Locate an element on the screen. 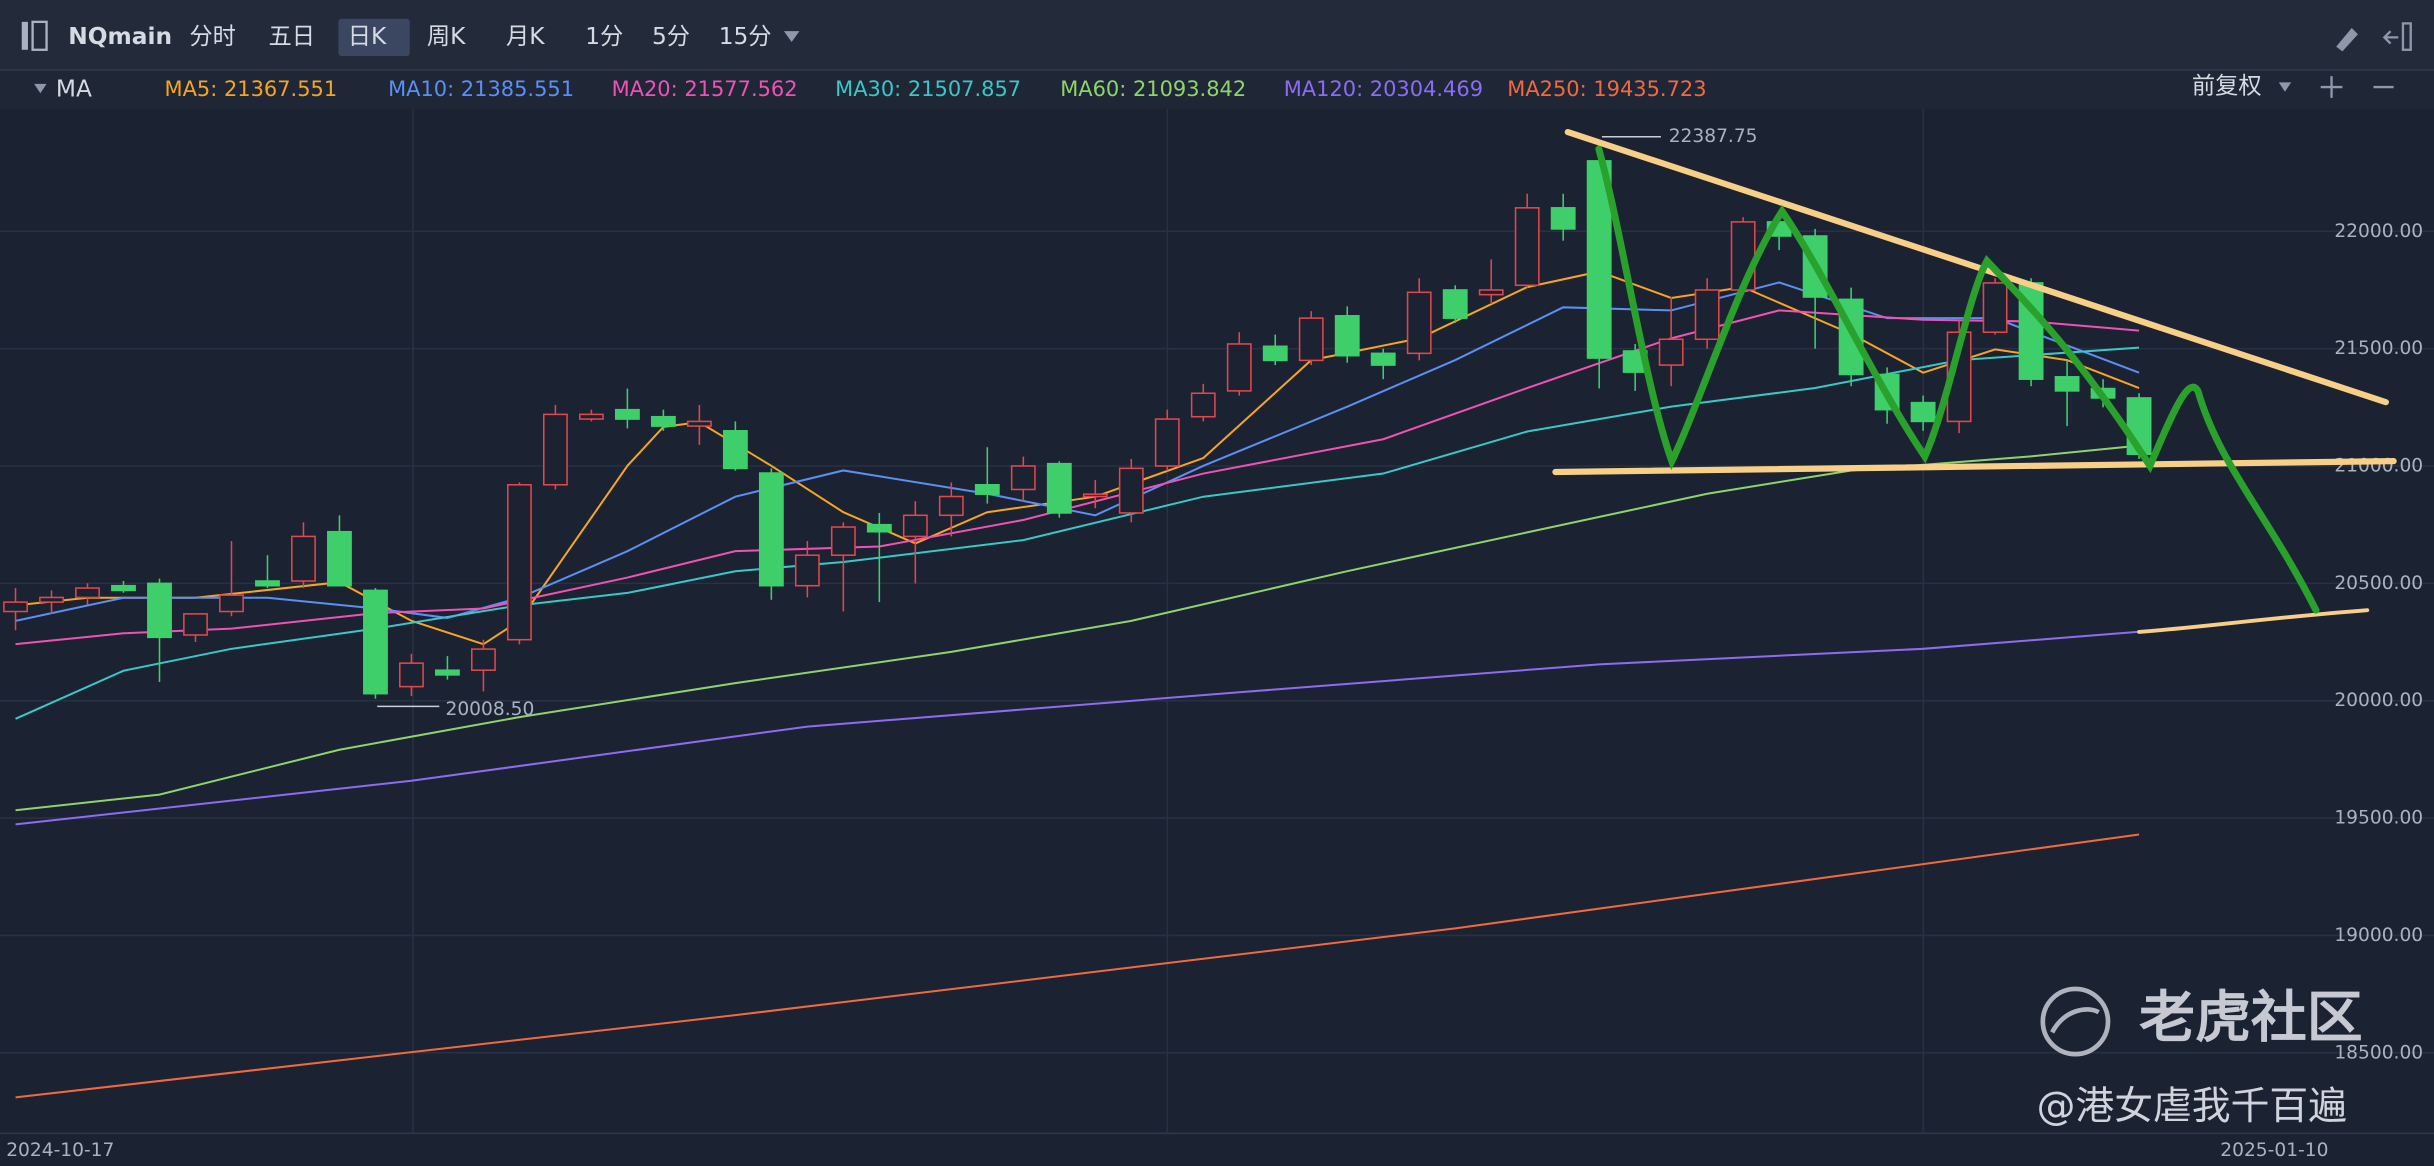 Image resolution: width=2434 pixels, height=1166 pixels. min-label: 20008.50 is located at coordinates (490, 709).